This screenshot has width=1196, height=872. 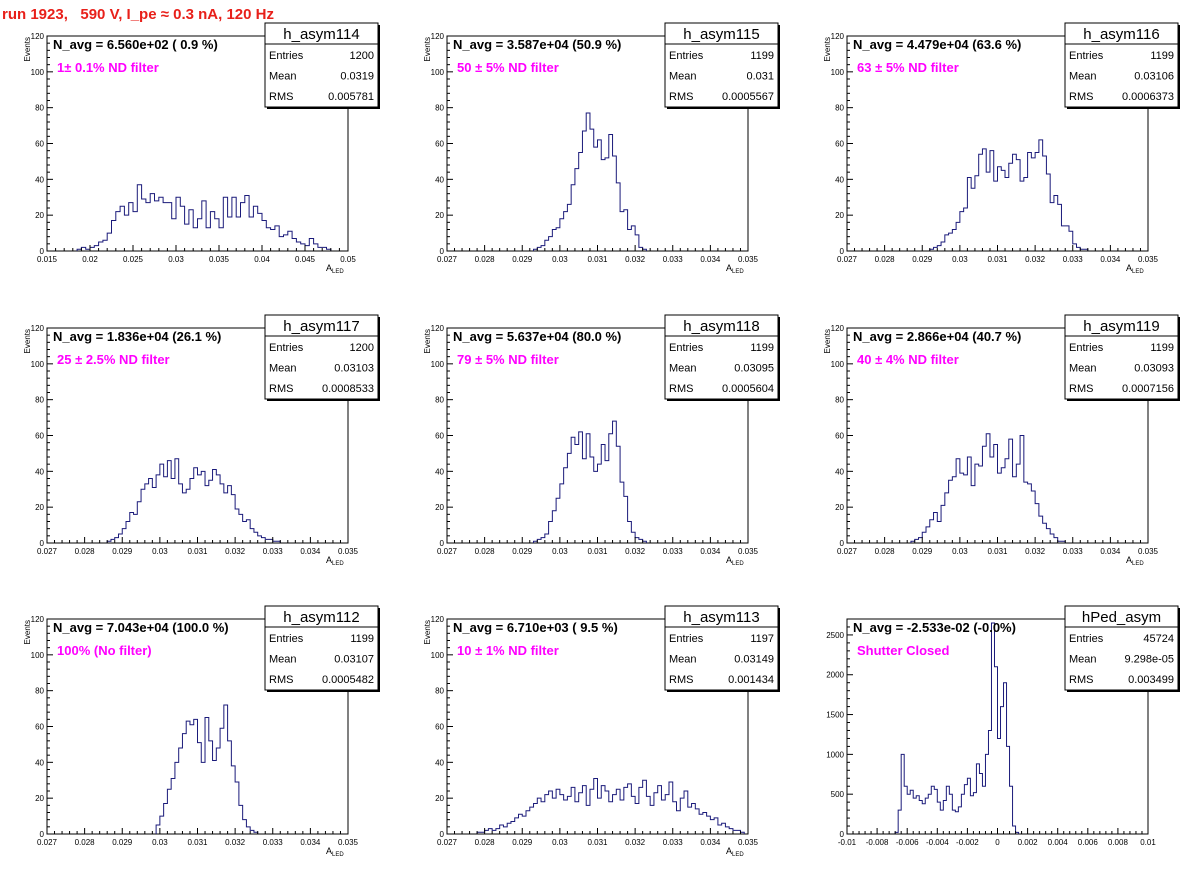 I want to click on stats-value-mean: 0.03095, so click(x=754, y=369).